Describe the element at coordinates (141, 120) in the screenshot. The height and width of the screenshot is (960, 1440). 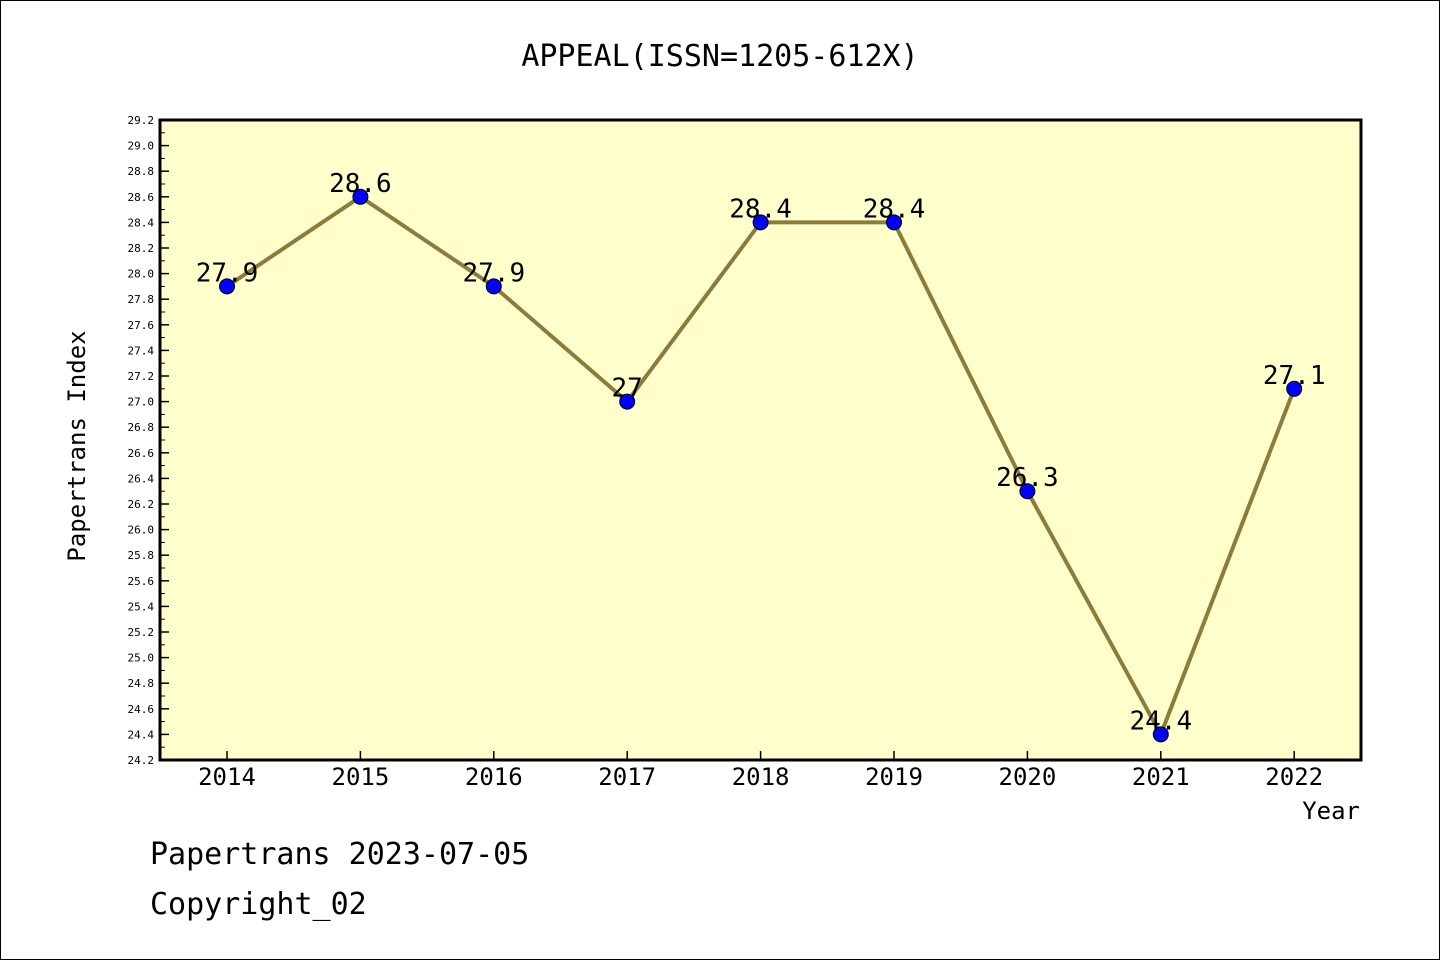
I see `y-tick-label: 29.2` at that location.